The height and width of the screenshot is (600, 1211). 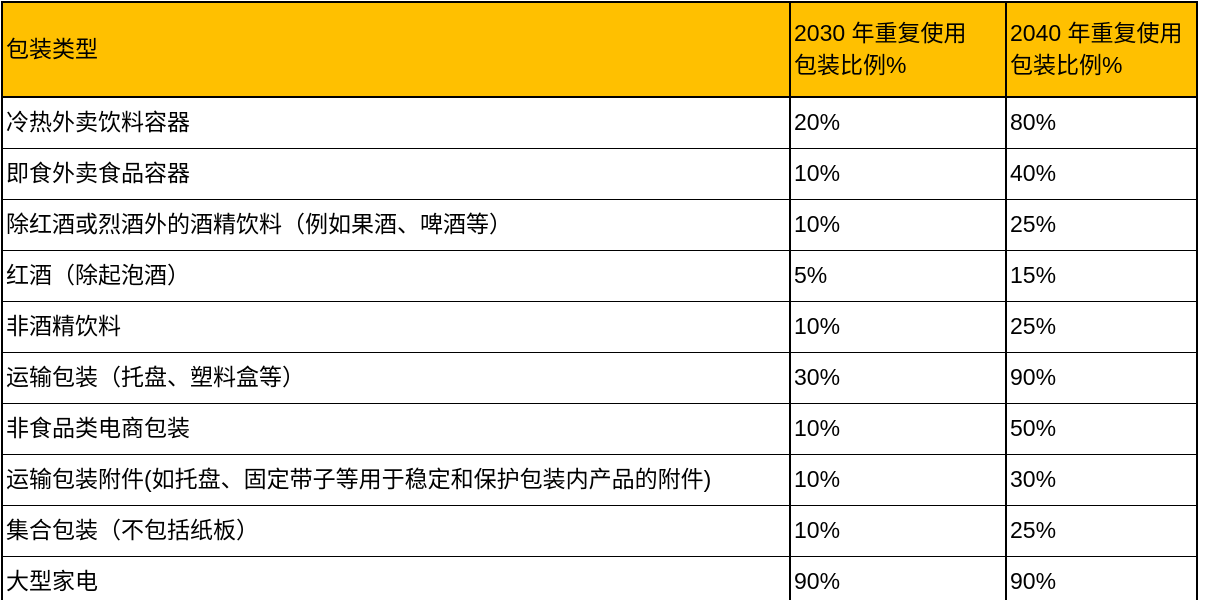 What do you see at coordinates (396, 174) in the screenshot?
I see `packaging-type-cell: 即食外卖食品容器` at bounding box center [396, 174].